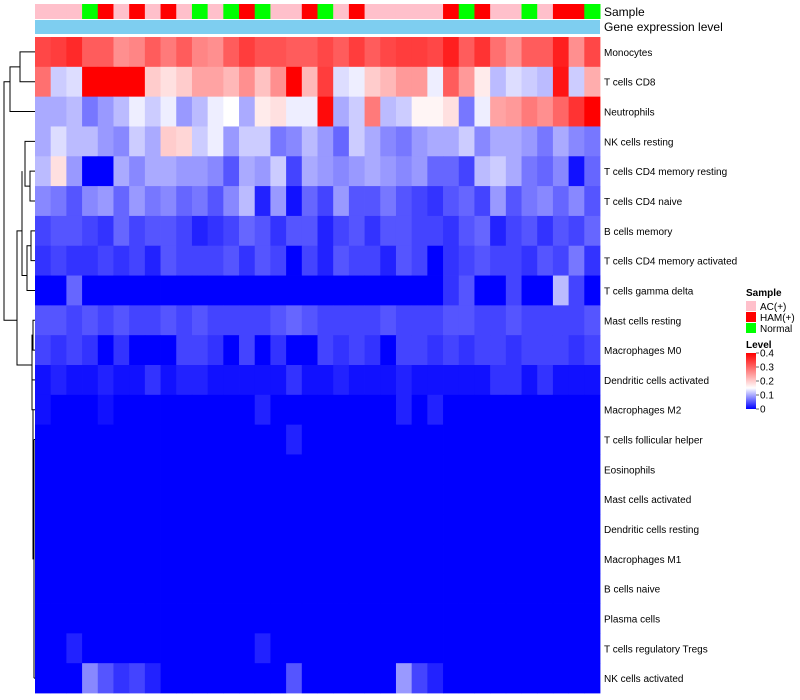 The image size is (800, 700). I want to click on row-label: Neutrophils, so click(629, 113).